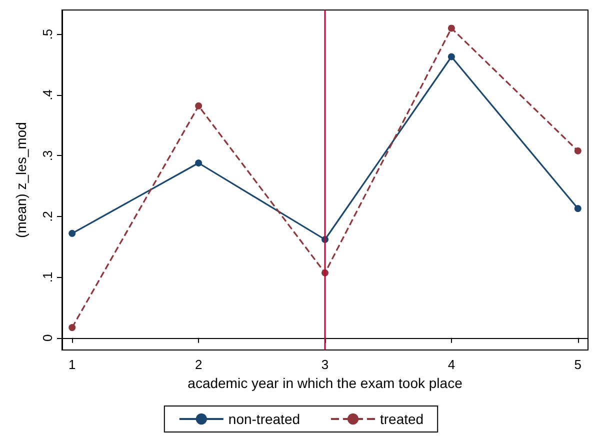  I want to click on x-axis-title: academic year in which the exam took place, so click(325, 382).